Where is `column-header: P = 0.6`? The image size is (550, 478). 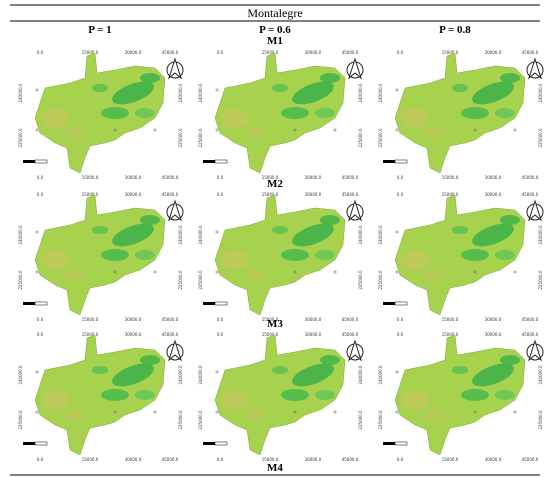
column-header: P = 0.6 is located at coordinates (275, 30).